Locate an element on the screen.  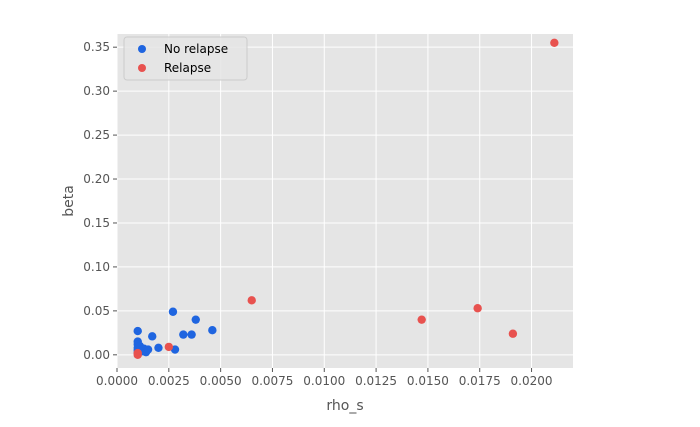
y-axis-label: beta is located at coordinates (69, 201).